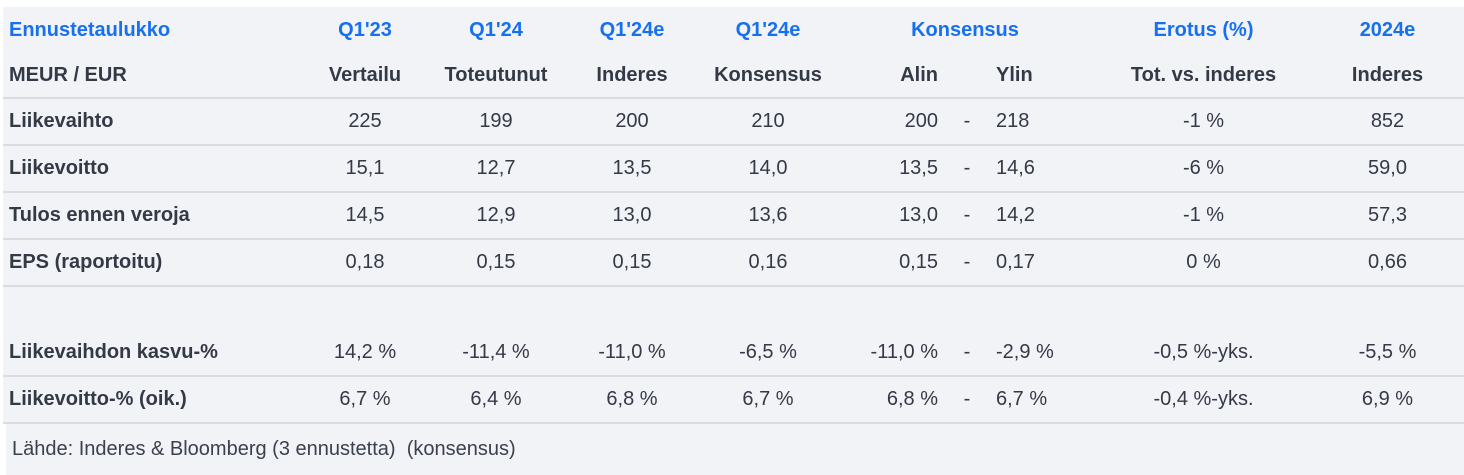 The image size is (1464, 475). Describe the element at coordinates (632, 352) in the screenshot. I see `cell-inderes: -11,0 %` at that location.